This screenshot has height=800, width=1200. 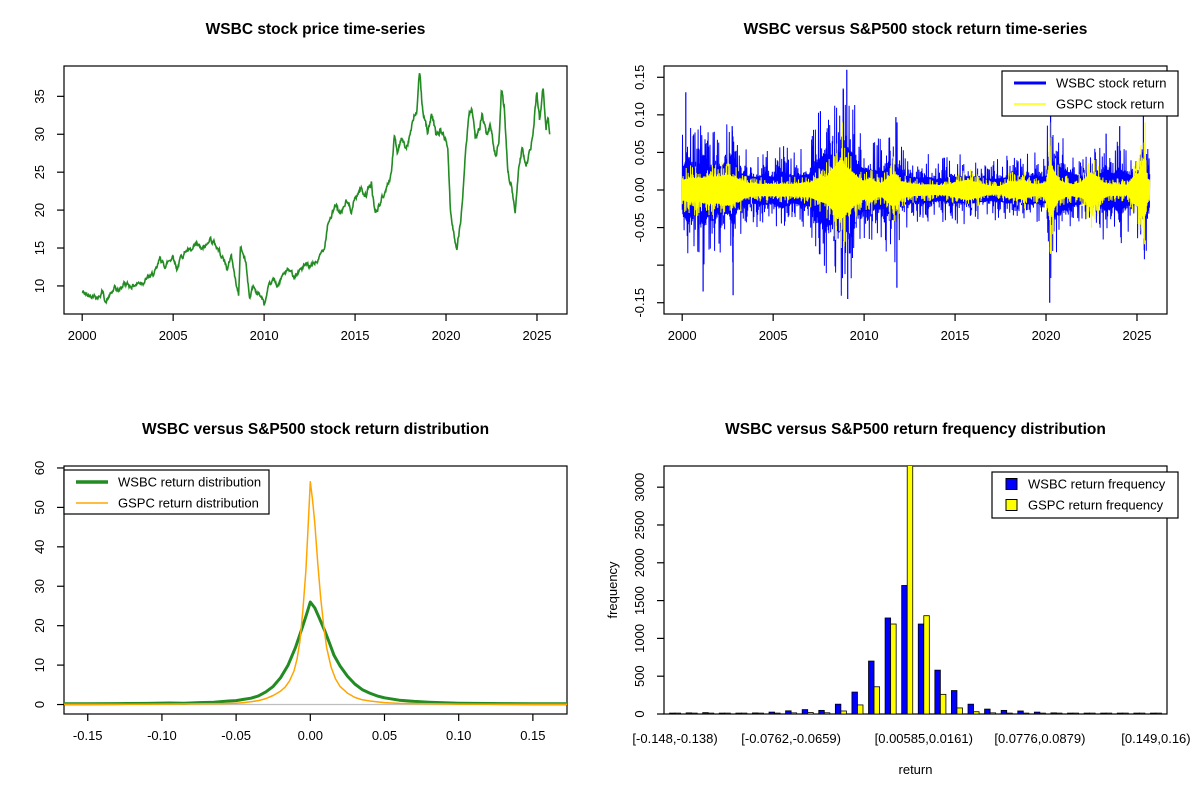 What do you see at coordinates (39, 547) in the screenshot?
I see `y-axis-tick-label: 40` at bounding box center [39, 547].